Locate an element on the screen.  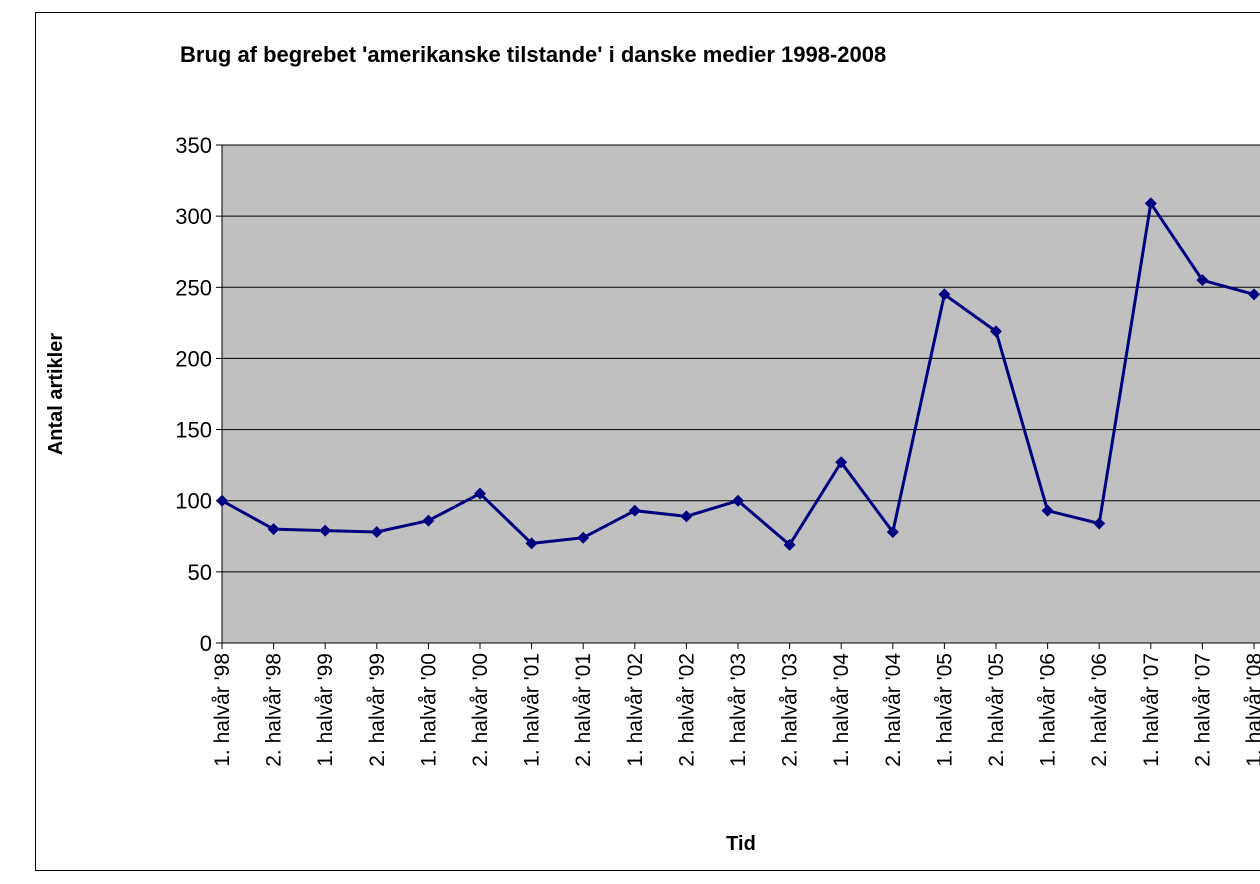
x-tick-label: 2. halvår '98 is located at coordinates (274, 710).